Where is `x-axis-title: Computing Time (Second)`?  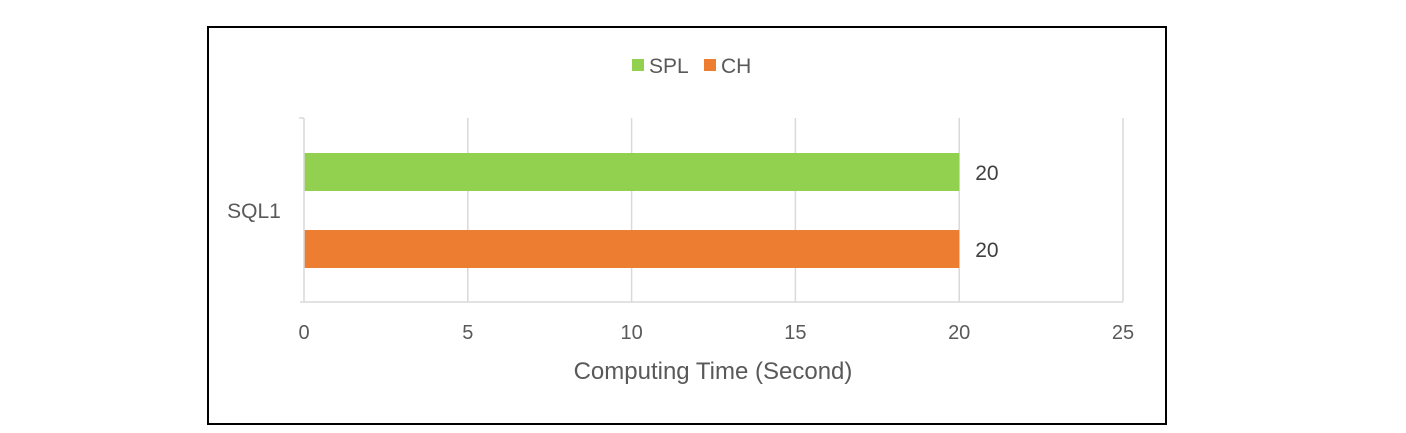 x-axis-title: Computing Time (Second) is located at coordinates (713, 371).